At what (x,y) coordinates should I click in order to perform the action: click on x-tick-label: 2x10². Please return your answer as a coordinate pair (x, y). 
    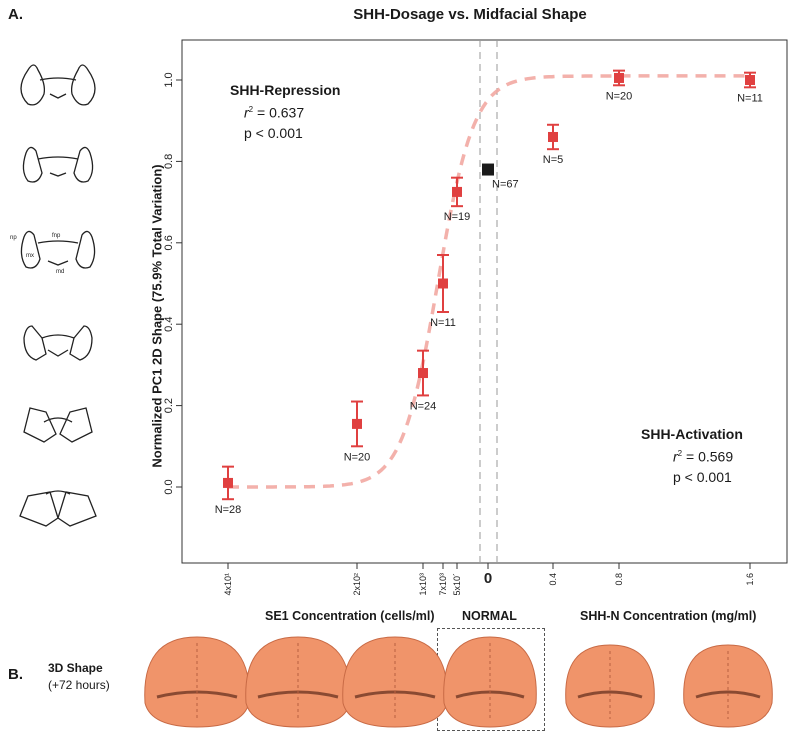
    Looking at the image, I should click on (357, 584).